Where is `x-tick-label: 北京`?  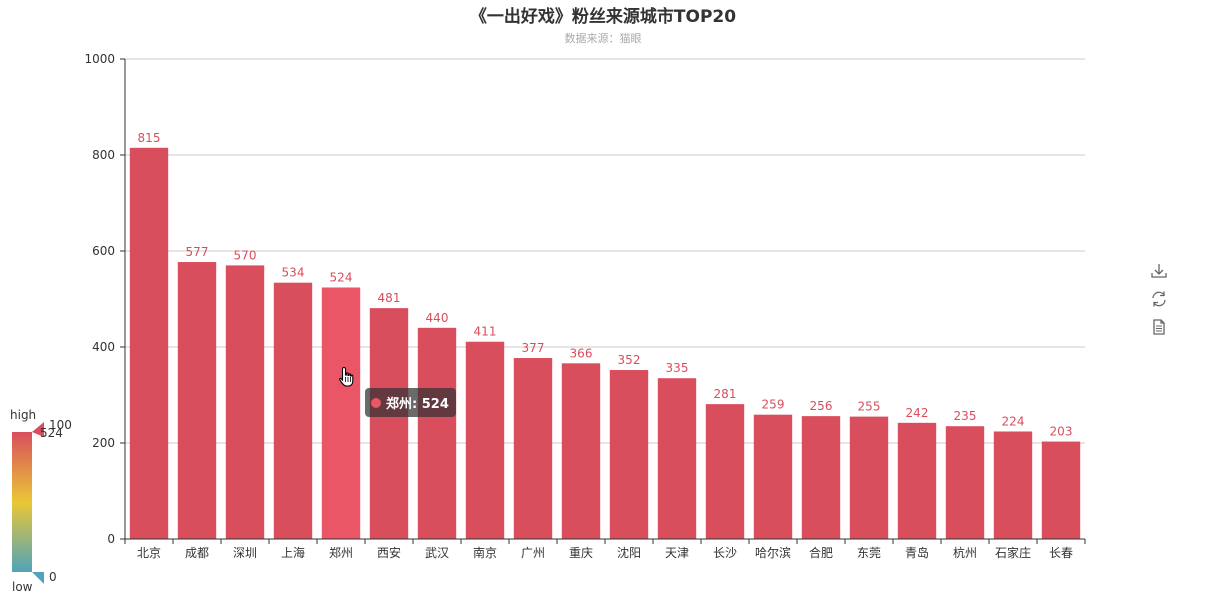 x-tick-label: 北京 is located at coordinates (149, 553).